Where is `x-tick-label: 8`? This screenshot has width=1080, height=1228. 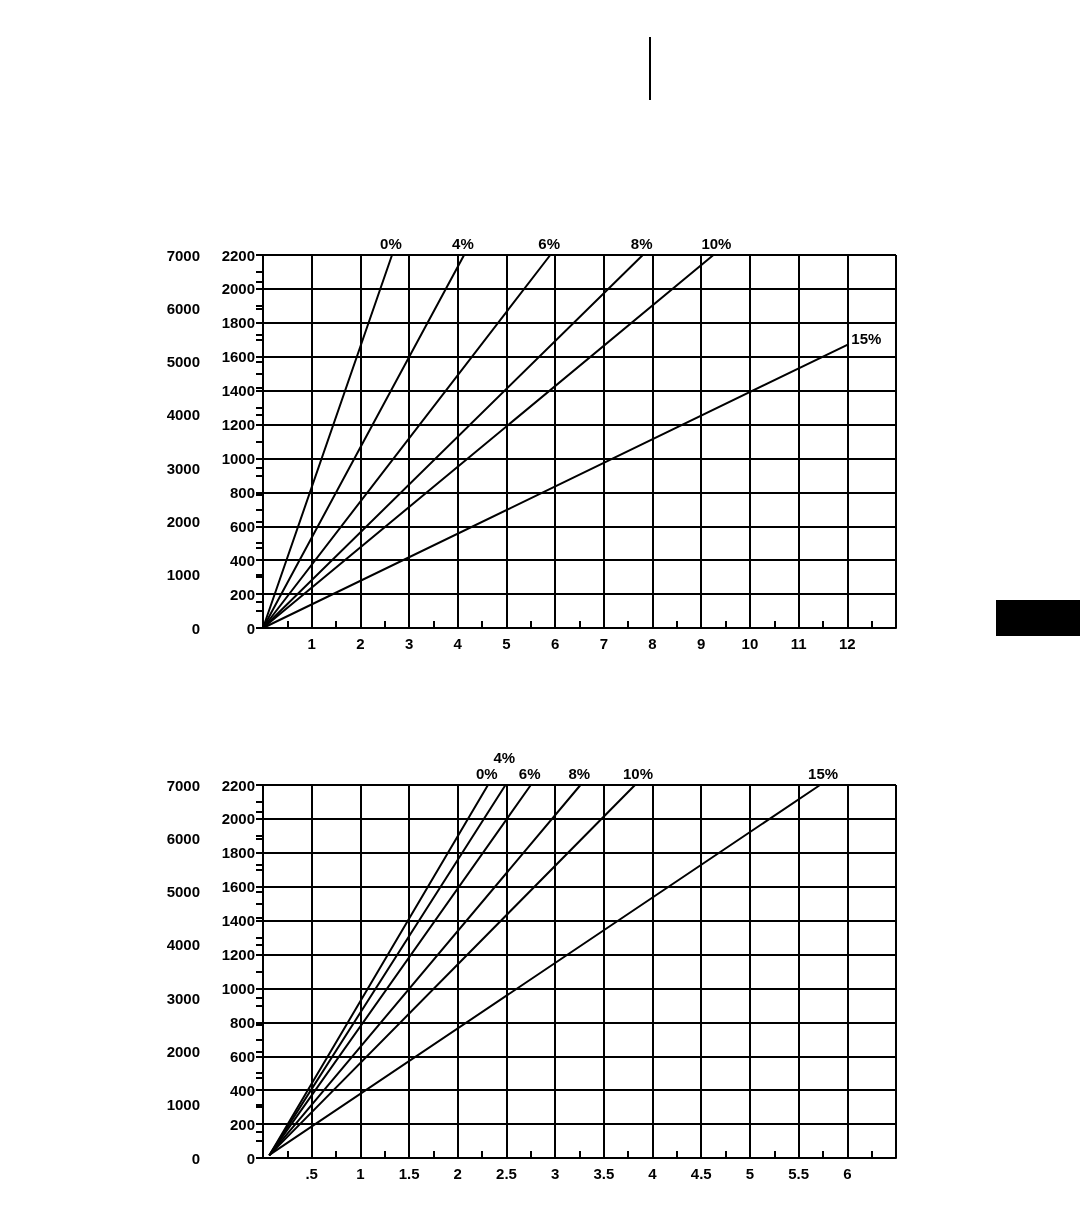 x-tick-label: 8 is located at coordinates (652, 643).